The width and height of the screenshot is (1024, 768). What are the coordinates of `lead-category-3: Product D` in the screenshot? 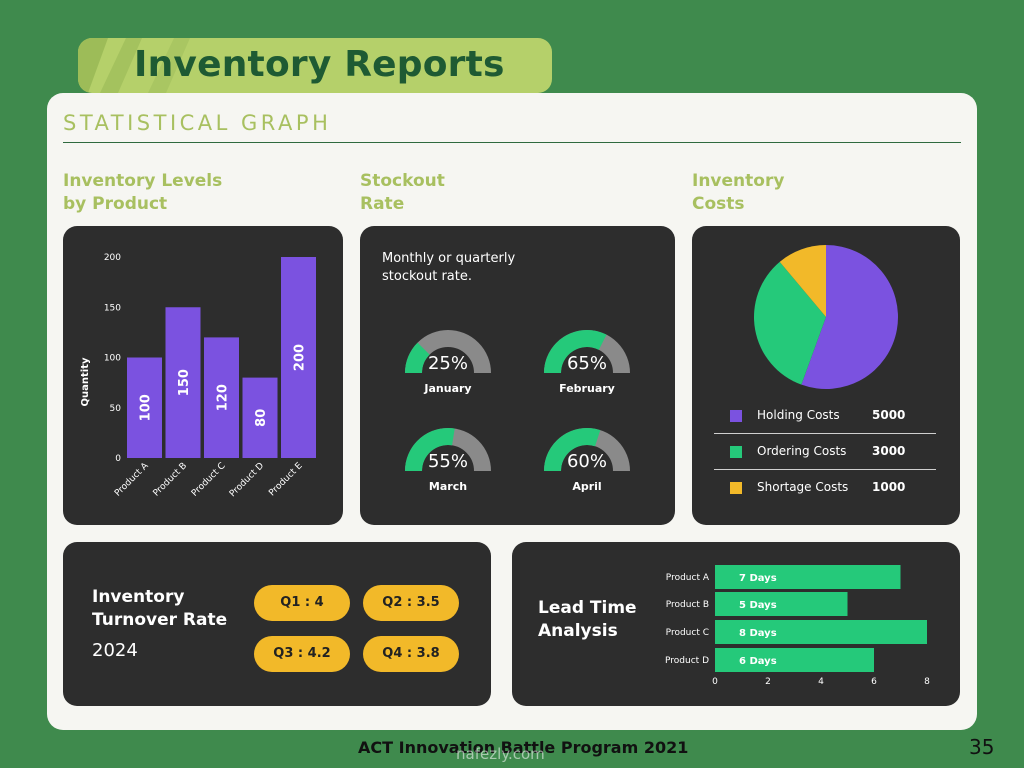 It's located at (687, 661).